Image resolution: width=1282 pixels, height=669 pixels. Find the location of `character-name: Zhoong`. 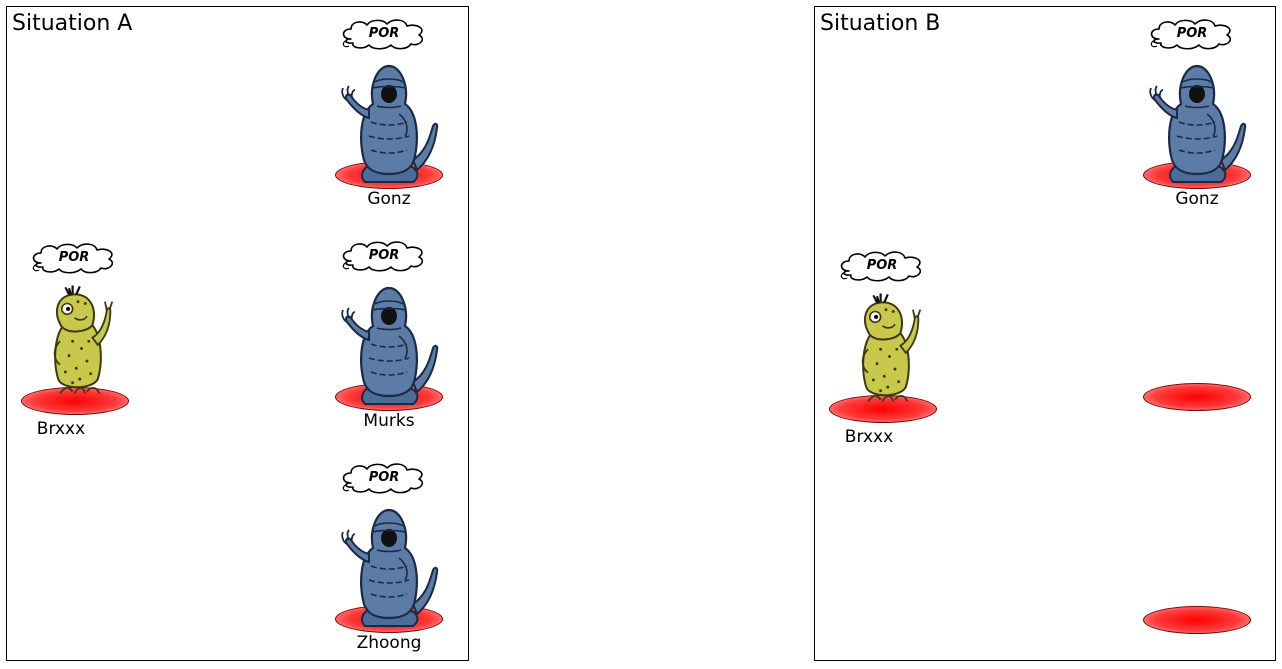

character-name: Zhoong is located at coordinates (389, 643).